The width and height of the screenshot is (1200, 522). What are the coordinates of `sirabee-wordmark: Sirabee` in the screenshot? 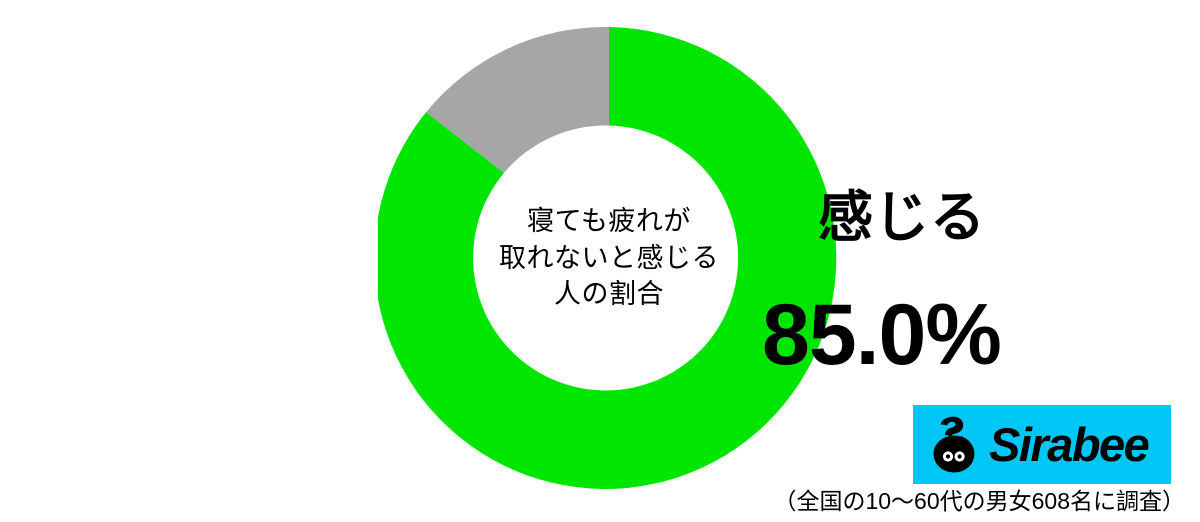 It's located at (1069, 444).